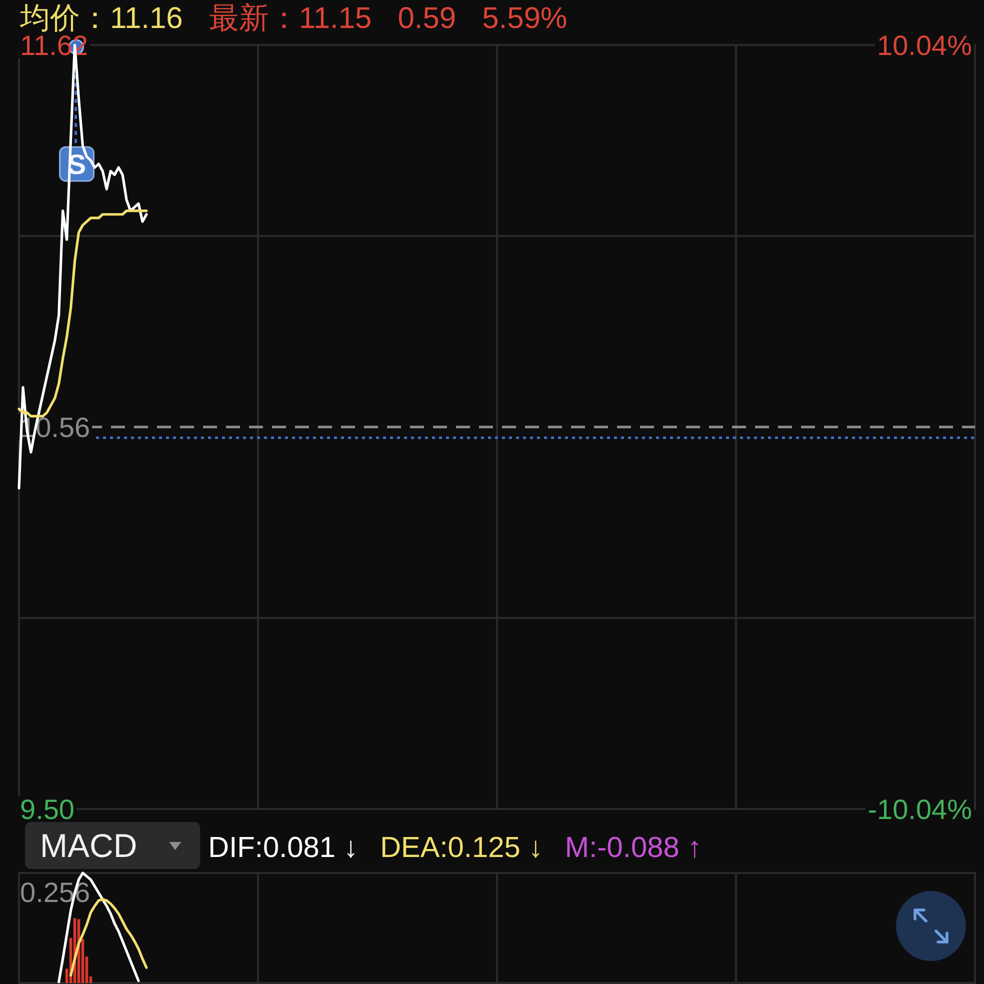 The image size is (984, 984). What do you see at coordinates (47, 809) in the screenshot?
I see `y-tick-label: 9.50` at bounding box center [47, 809].